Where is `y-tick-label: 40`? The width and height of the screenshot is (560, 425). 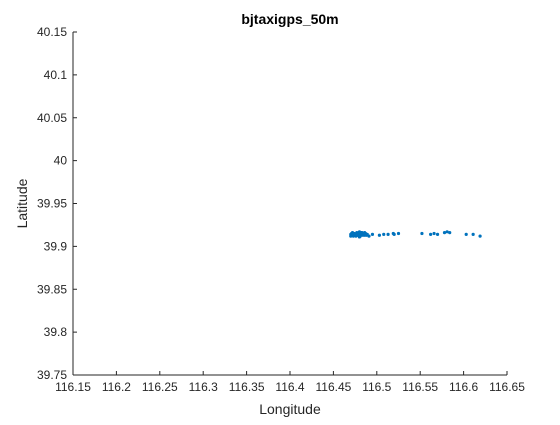
y-tick-label: 40 is located at coordinates (61, 161).